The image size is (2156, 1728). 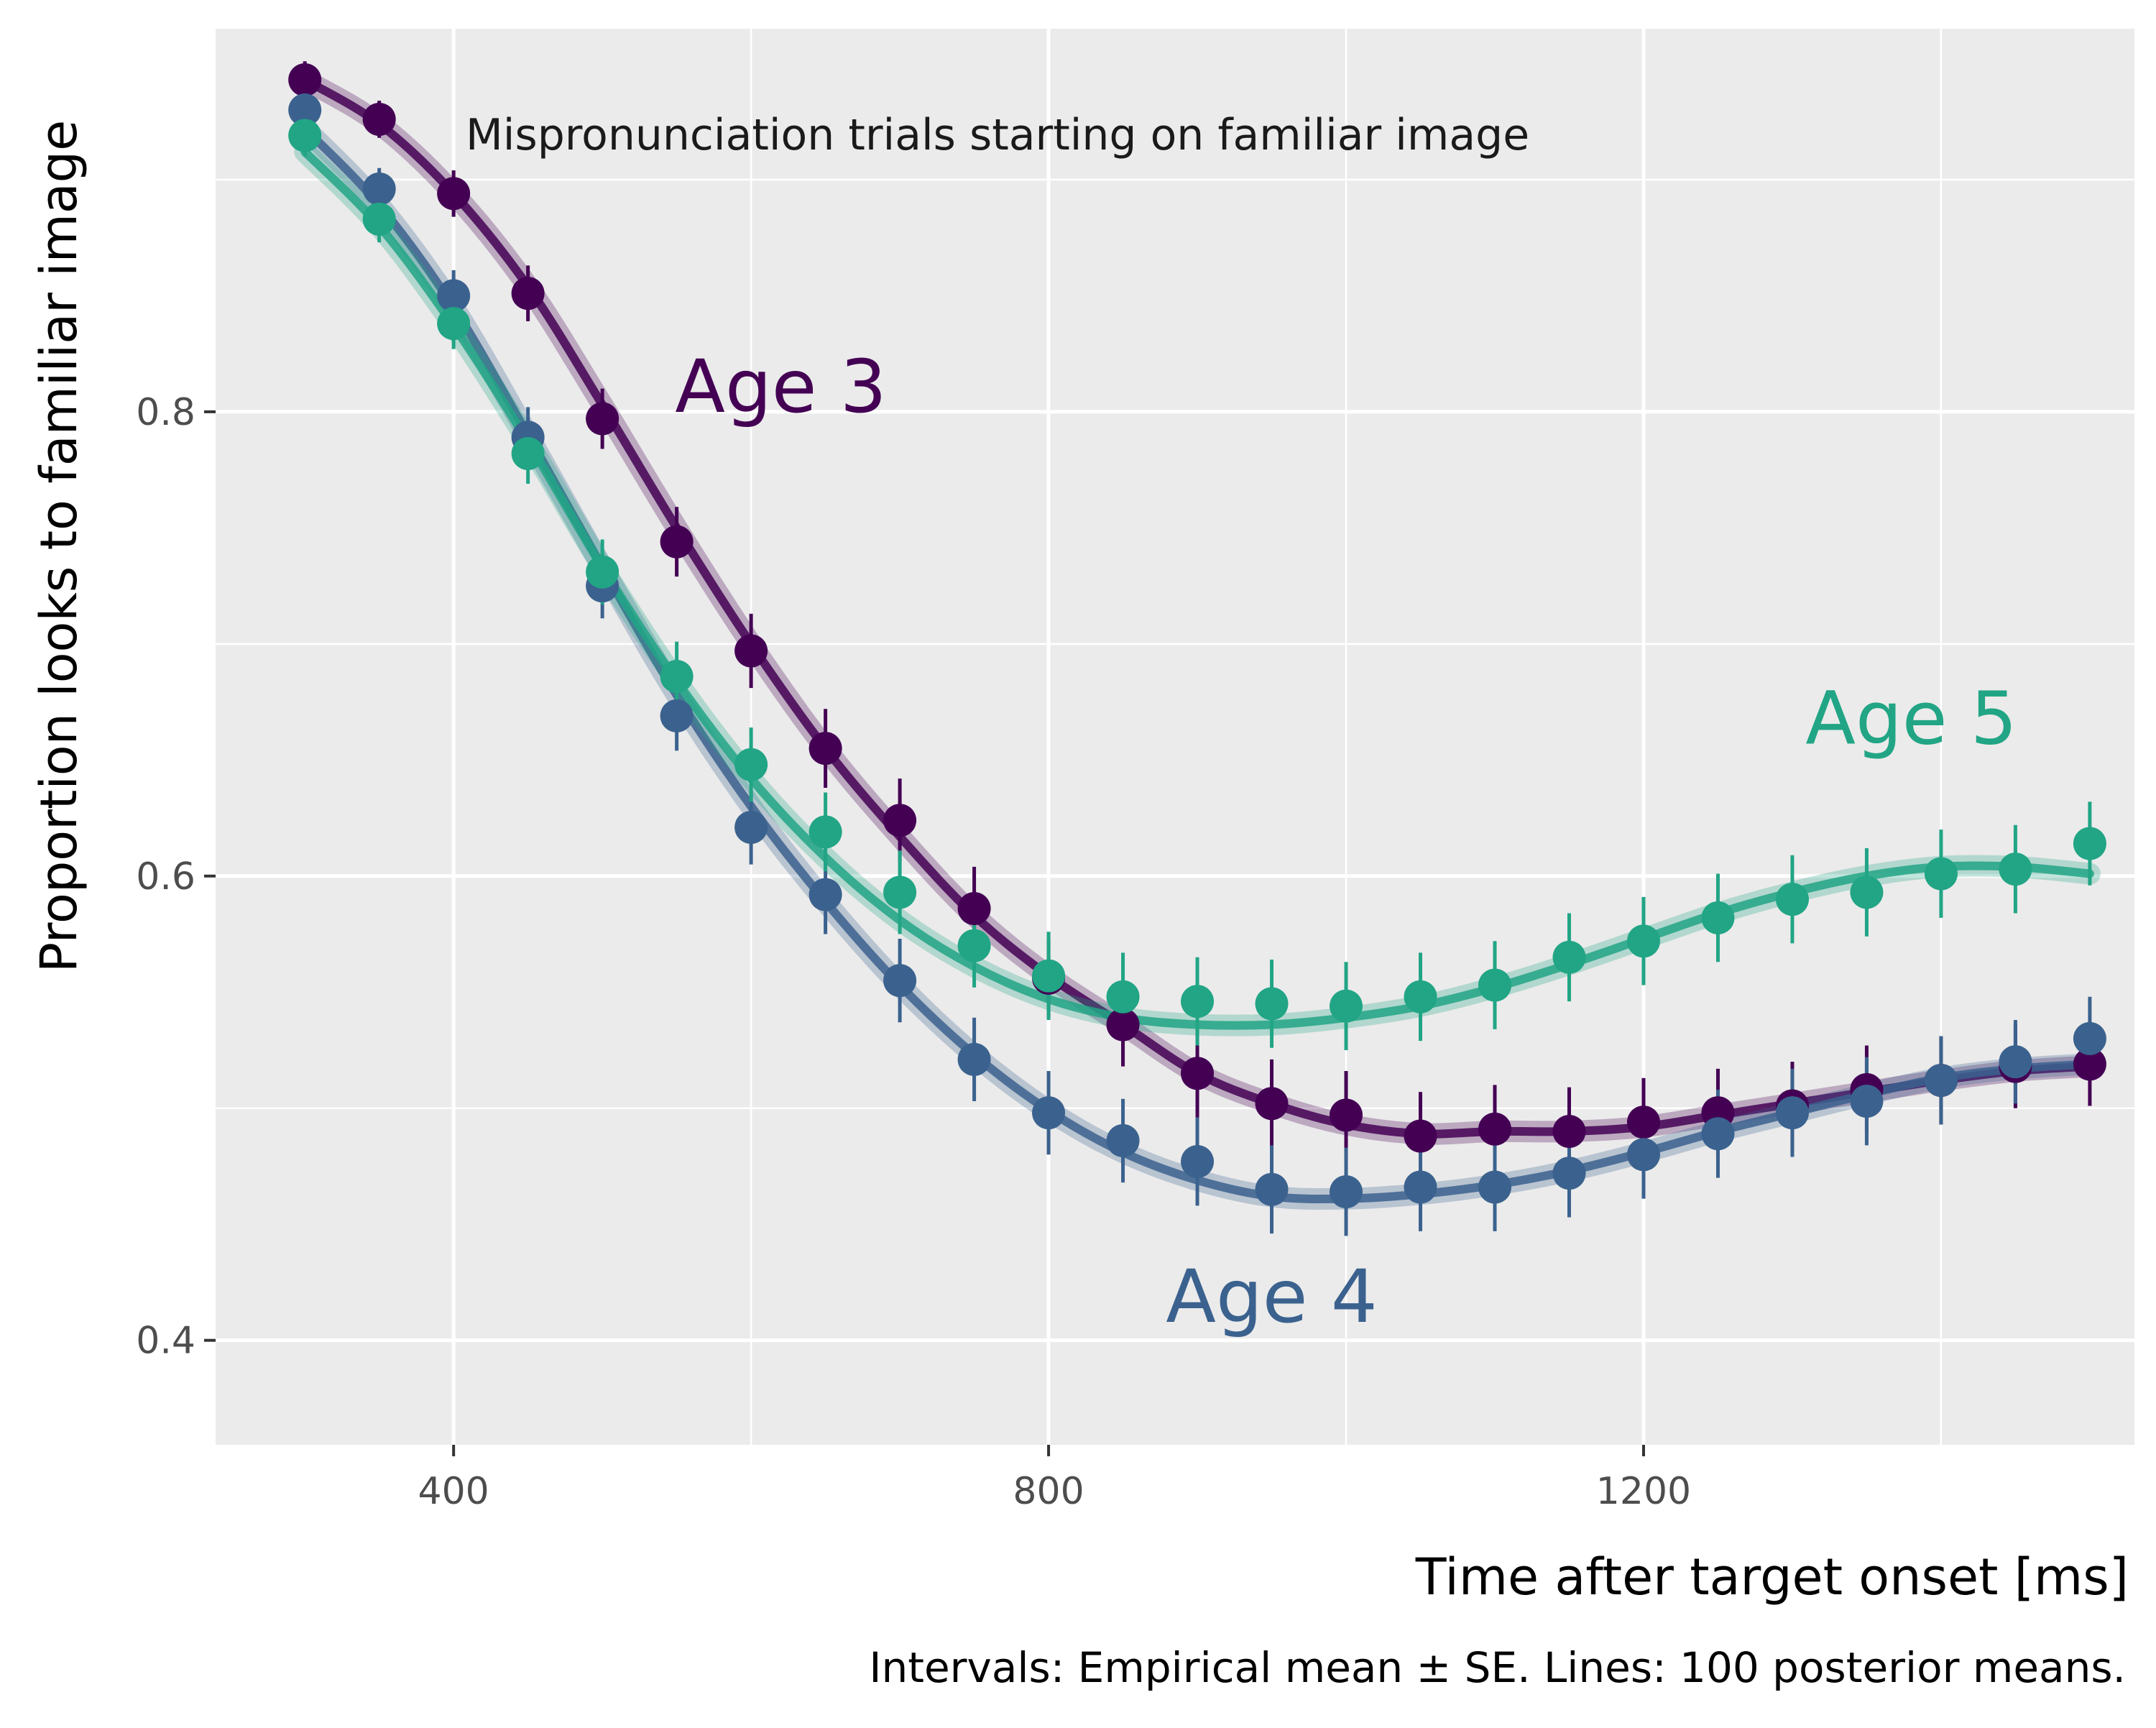 I want to click on x-tick-label: 400, so click(x=454, y=1491).